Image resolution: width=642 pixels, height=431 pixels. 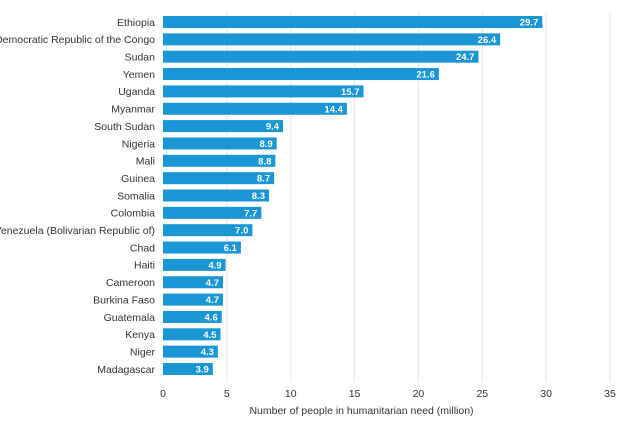 What do you see at coordinates (130, 318) in the screenshot?
I see `category-label: Guatemala` at bounding box center [130, 318].